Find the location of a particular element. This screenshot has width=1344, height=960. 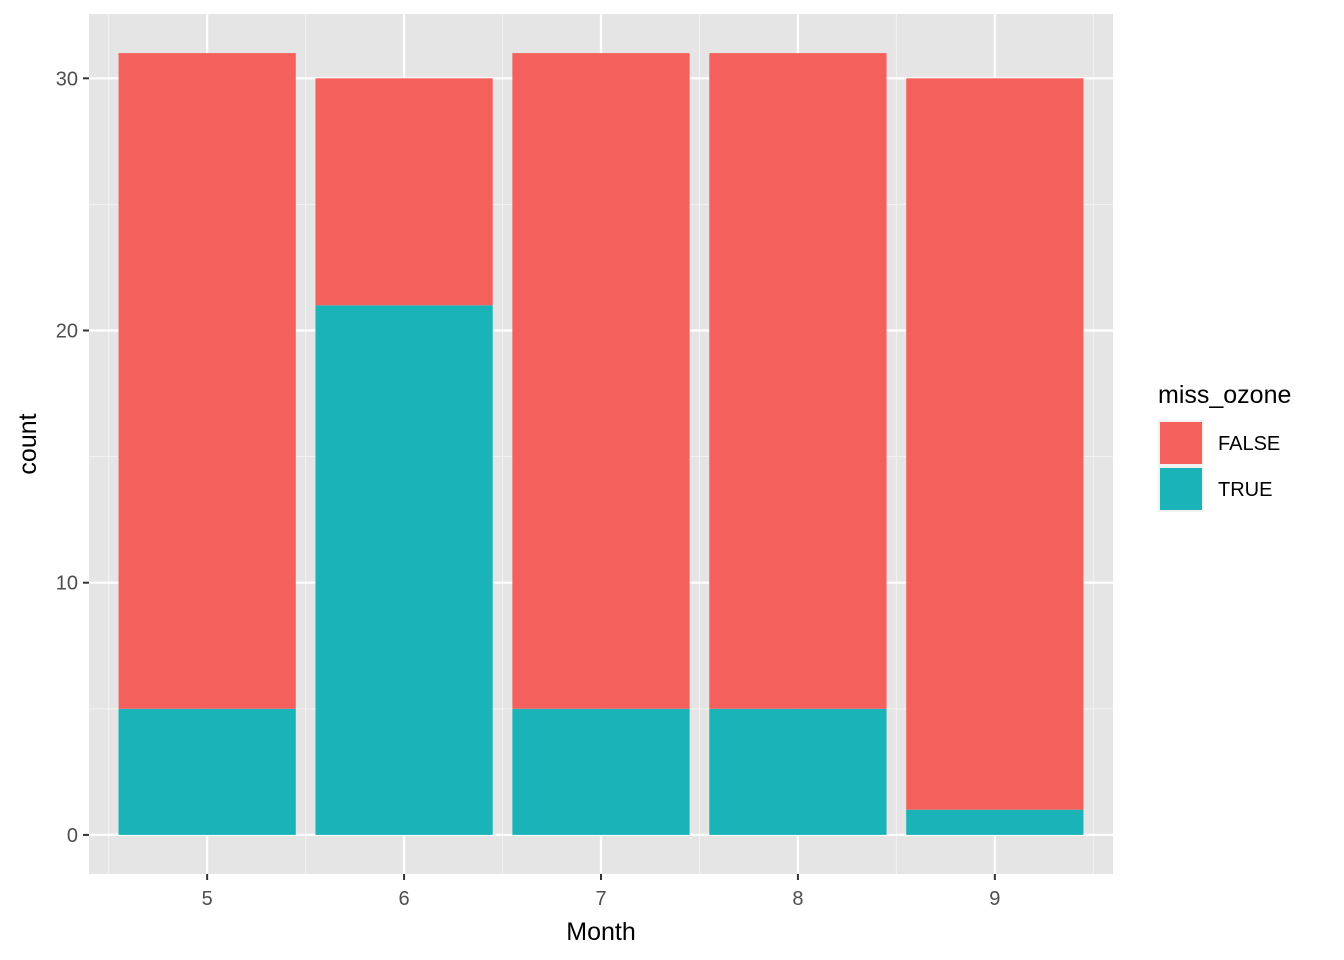

y-tick-label: 20 is located at coordinates (67, 332).